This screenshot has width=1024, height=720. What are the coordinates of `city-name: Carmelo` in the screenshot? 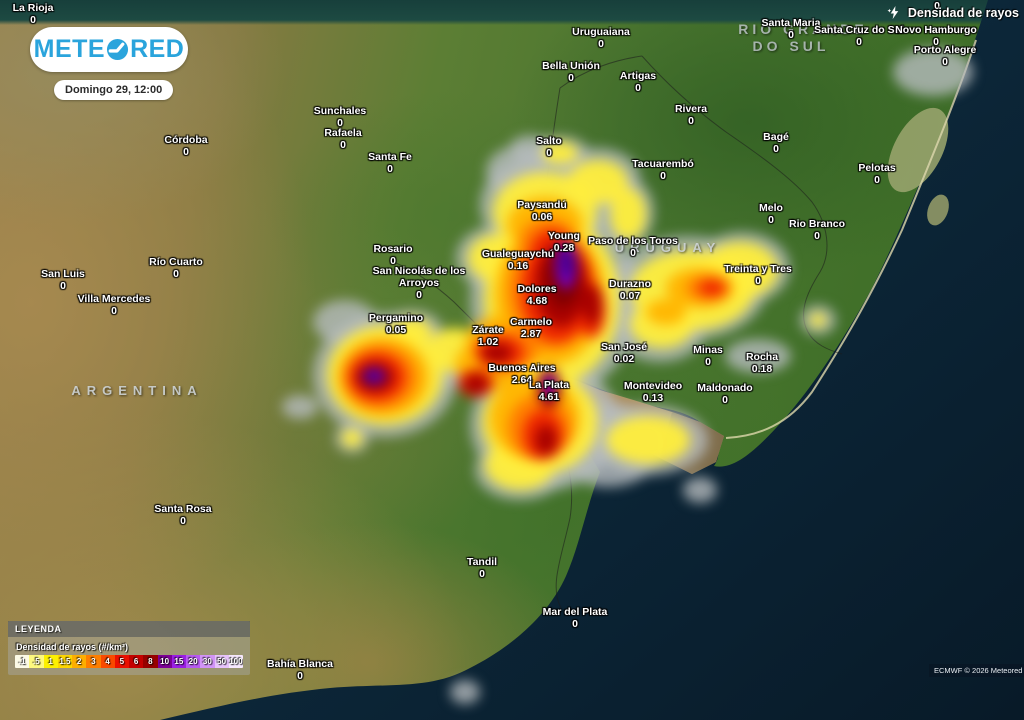 It's located at (531, 322).